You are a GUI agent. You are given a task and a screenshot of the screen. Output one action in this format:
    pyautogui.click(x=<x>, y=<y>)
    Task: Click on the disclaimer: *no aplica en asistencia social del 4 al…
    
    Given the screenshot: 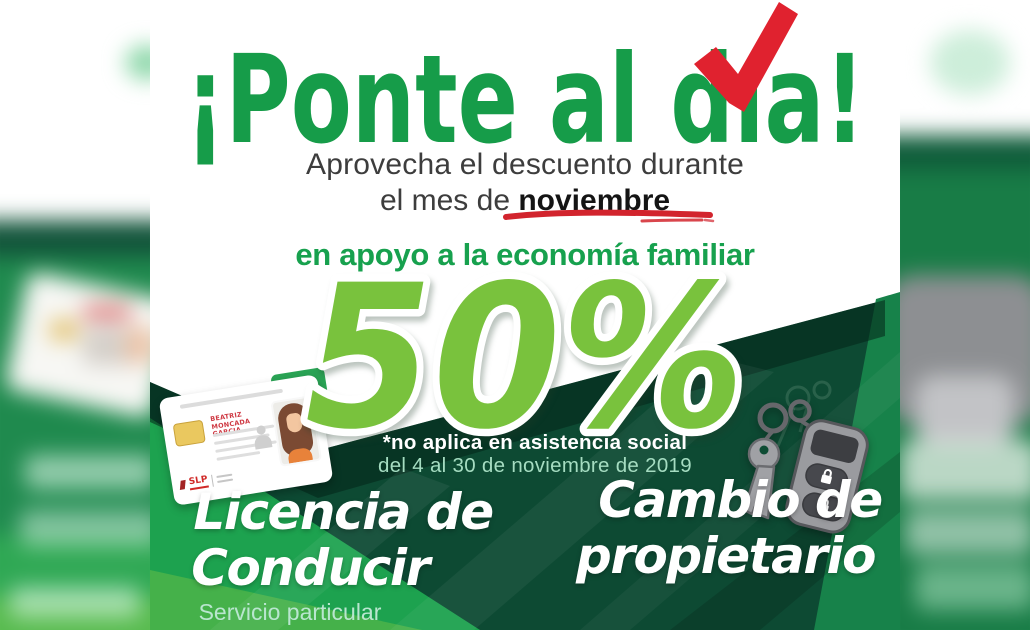 What is the action you would take?
    pyautogui.click(x=535, y=454)
    